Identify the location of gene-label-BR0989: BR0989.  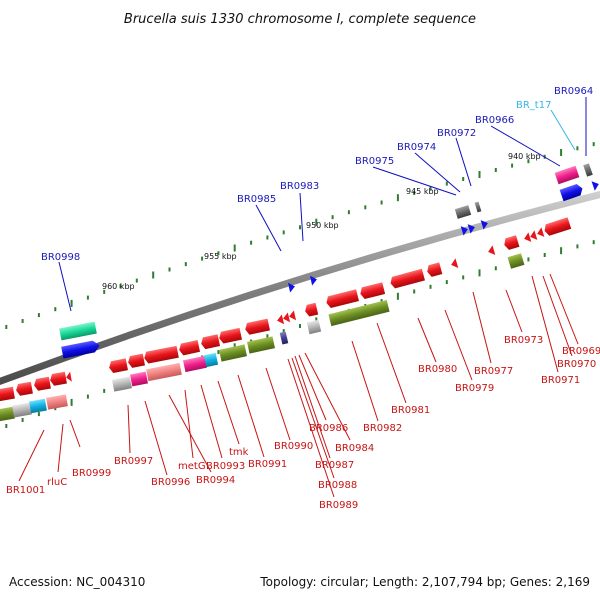
(338, 505).